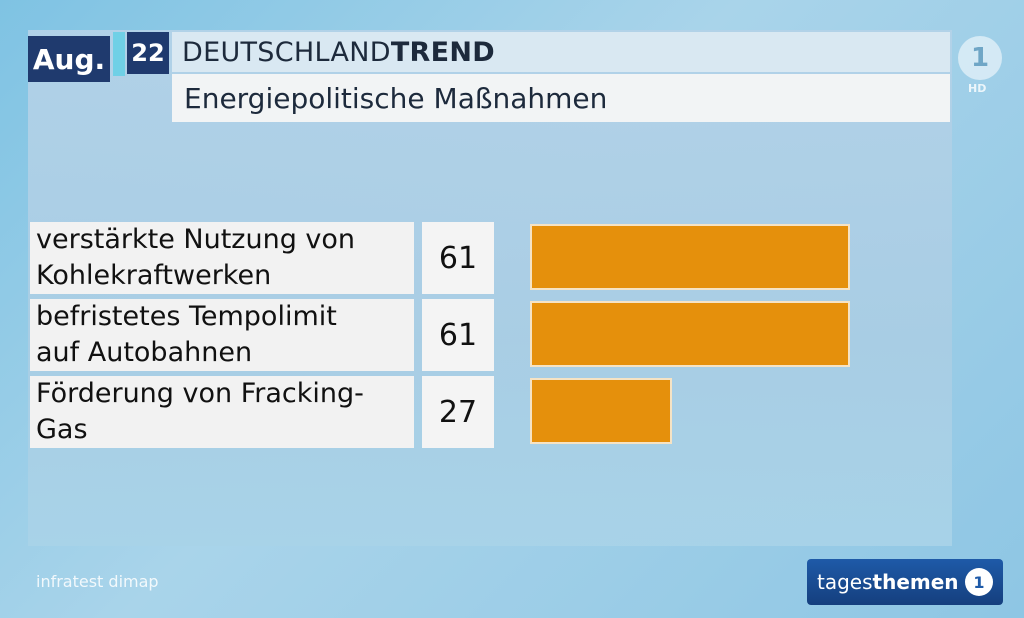 The width and height of the screenshot is (1024, 618). Describe the element at coordinates (442, 52) in the screenshot. I see `title-bold: TREND` at that location.